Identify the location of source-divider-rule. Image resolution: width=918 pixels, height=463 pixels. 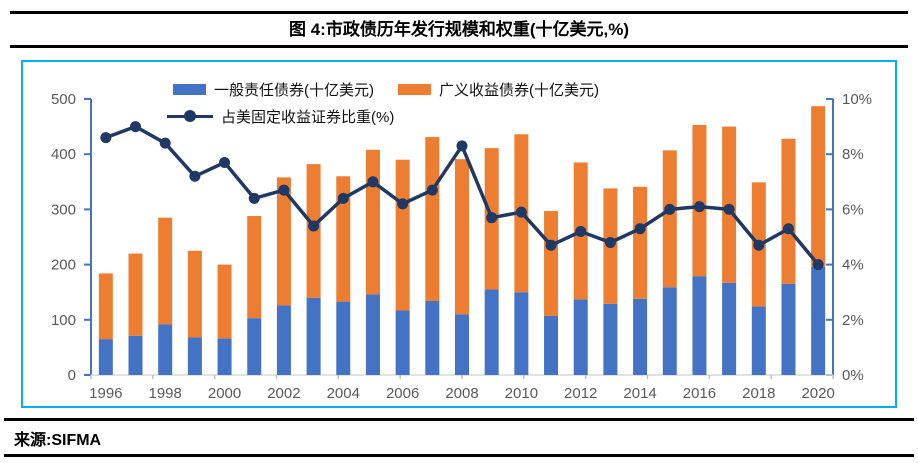
(459, 419).